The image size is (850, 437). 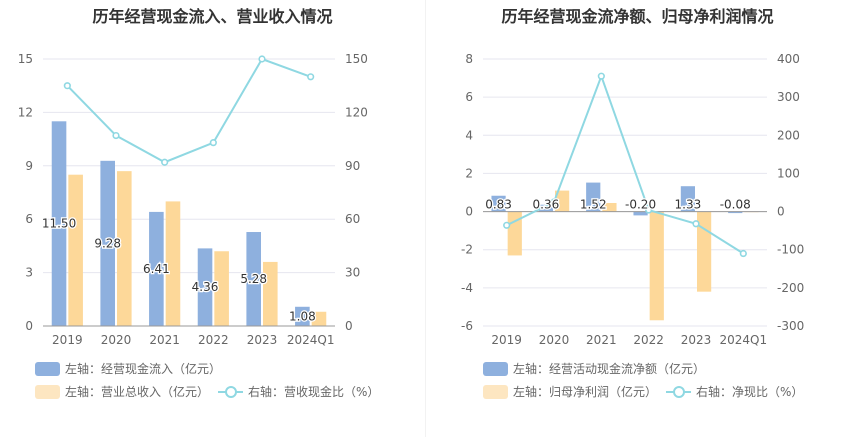 What do you see at coordinates (788, 173) in the screenshot?
I see `y-right-tick-label: 100` at bounding box center [788, 173].